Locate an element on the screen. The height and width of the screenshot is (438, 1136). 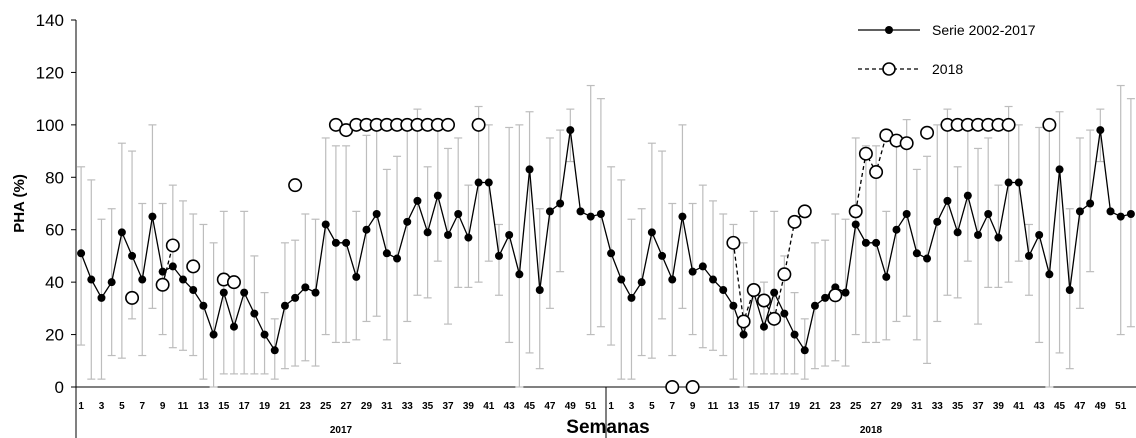
x-tick-label: 19 is located at coordinates (265, 406).